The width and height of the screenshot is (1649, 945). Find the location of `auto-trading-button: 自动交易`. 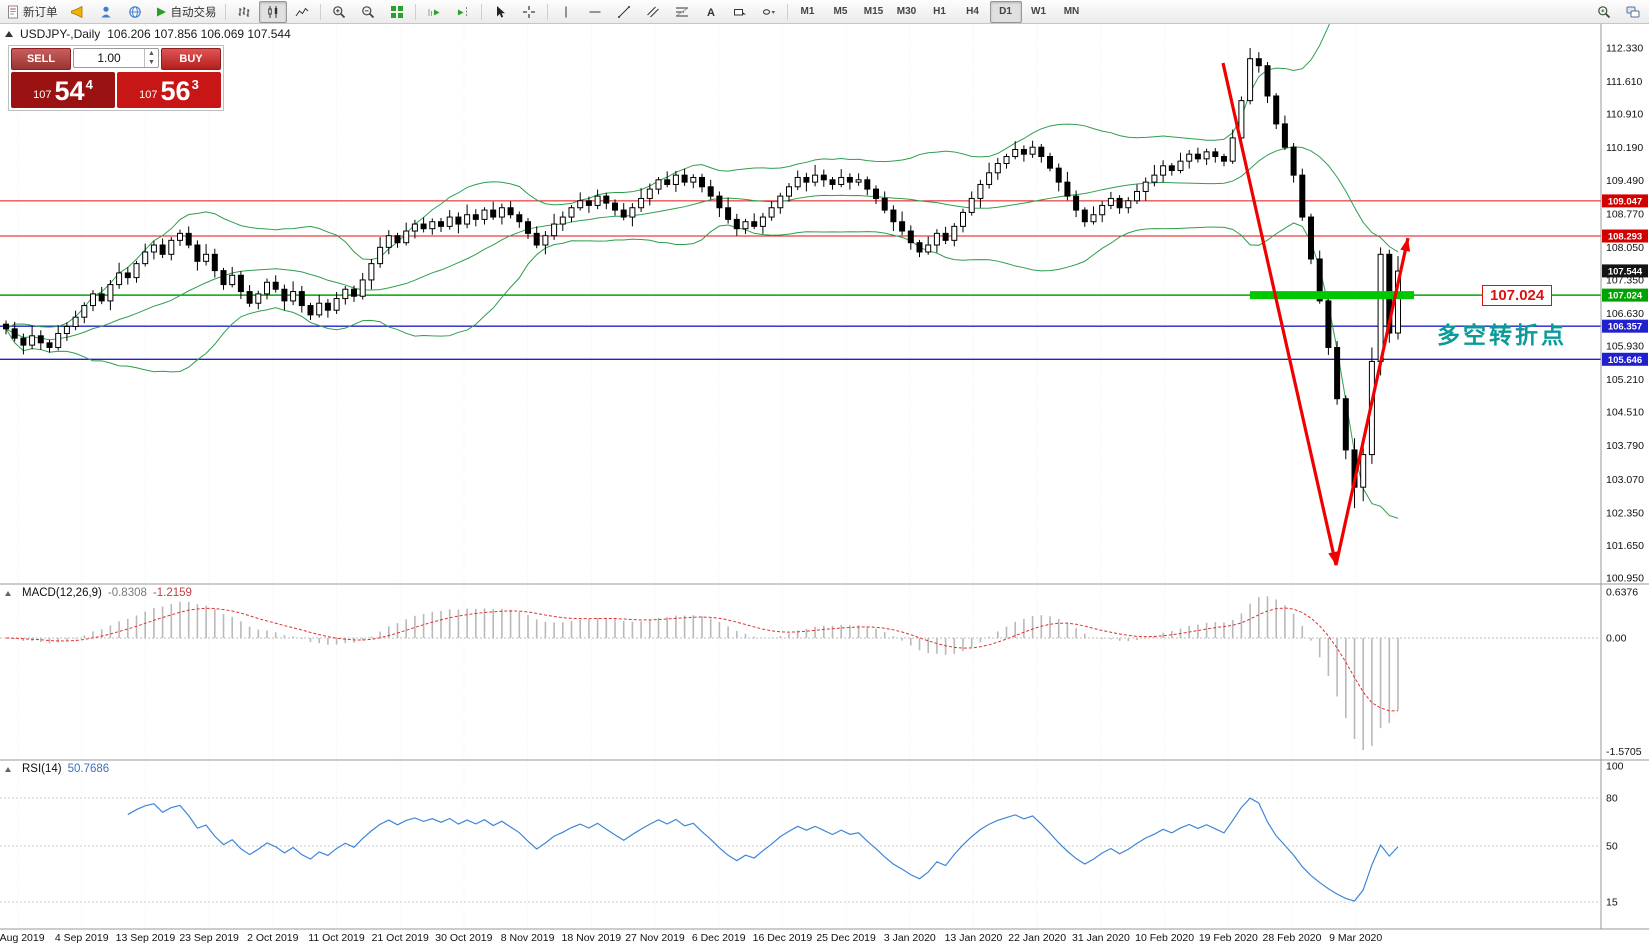

auto-trading-button: 自动交易 is located at coordinates (185, 12).